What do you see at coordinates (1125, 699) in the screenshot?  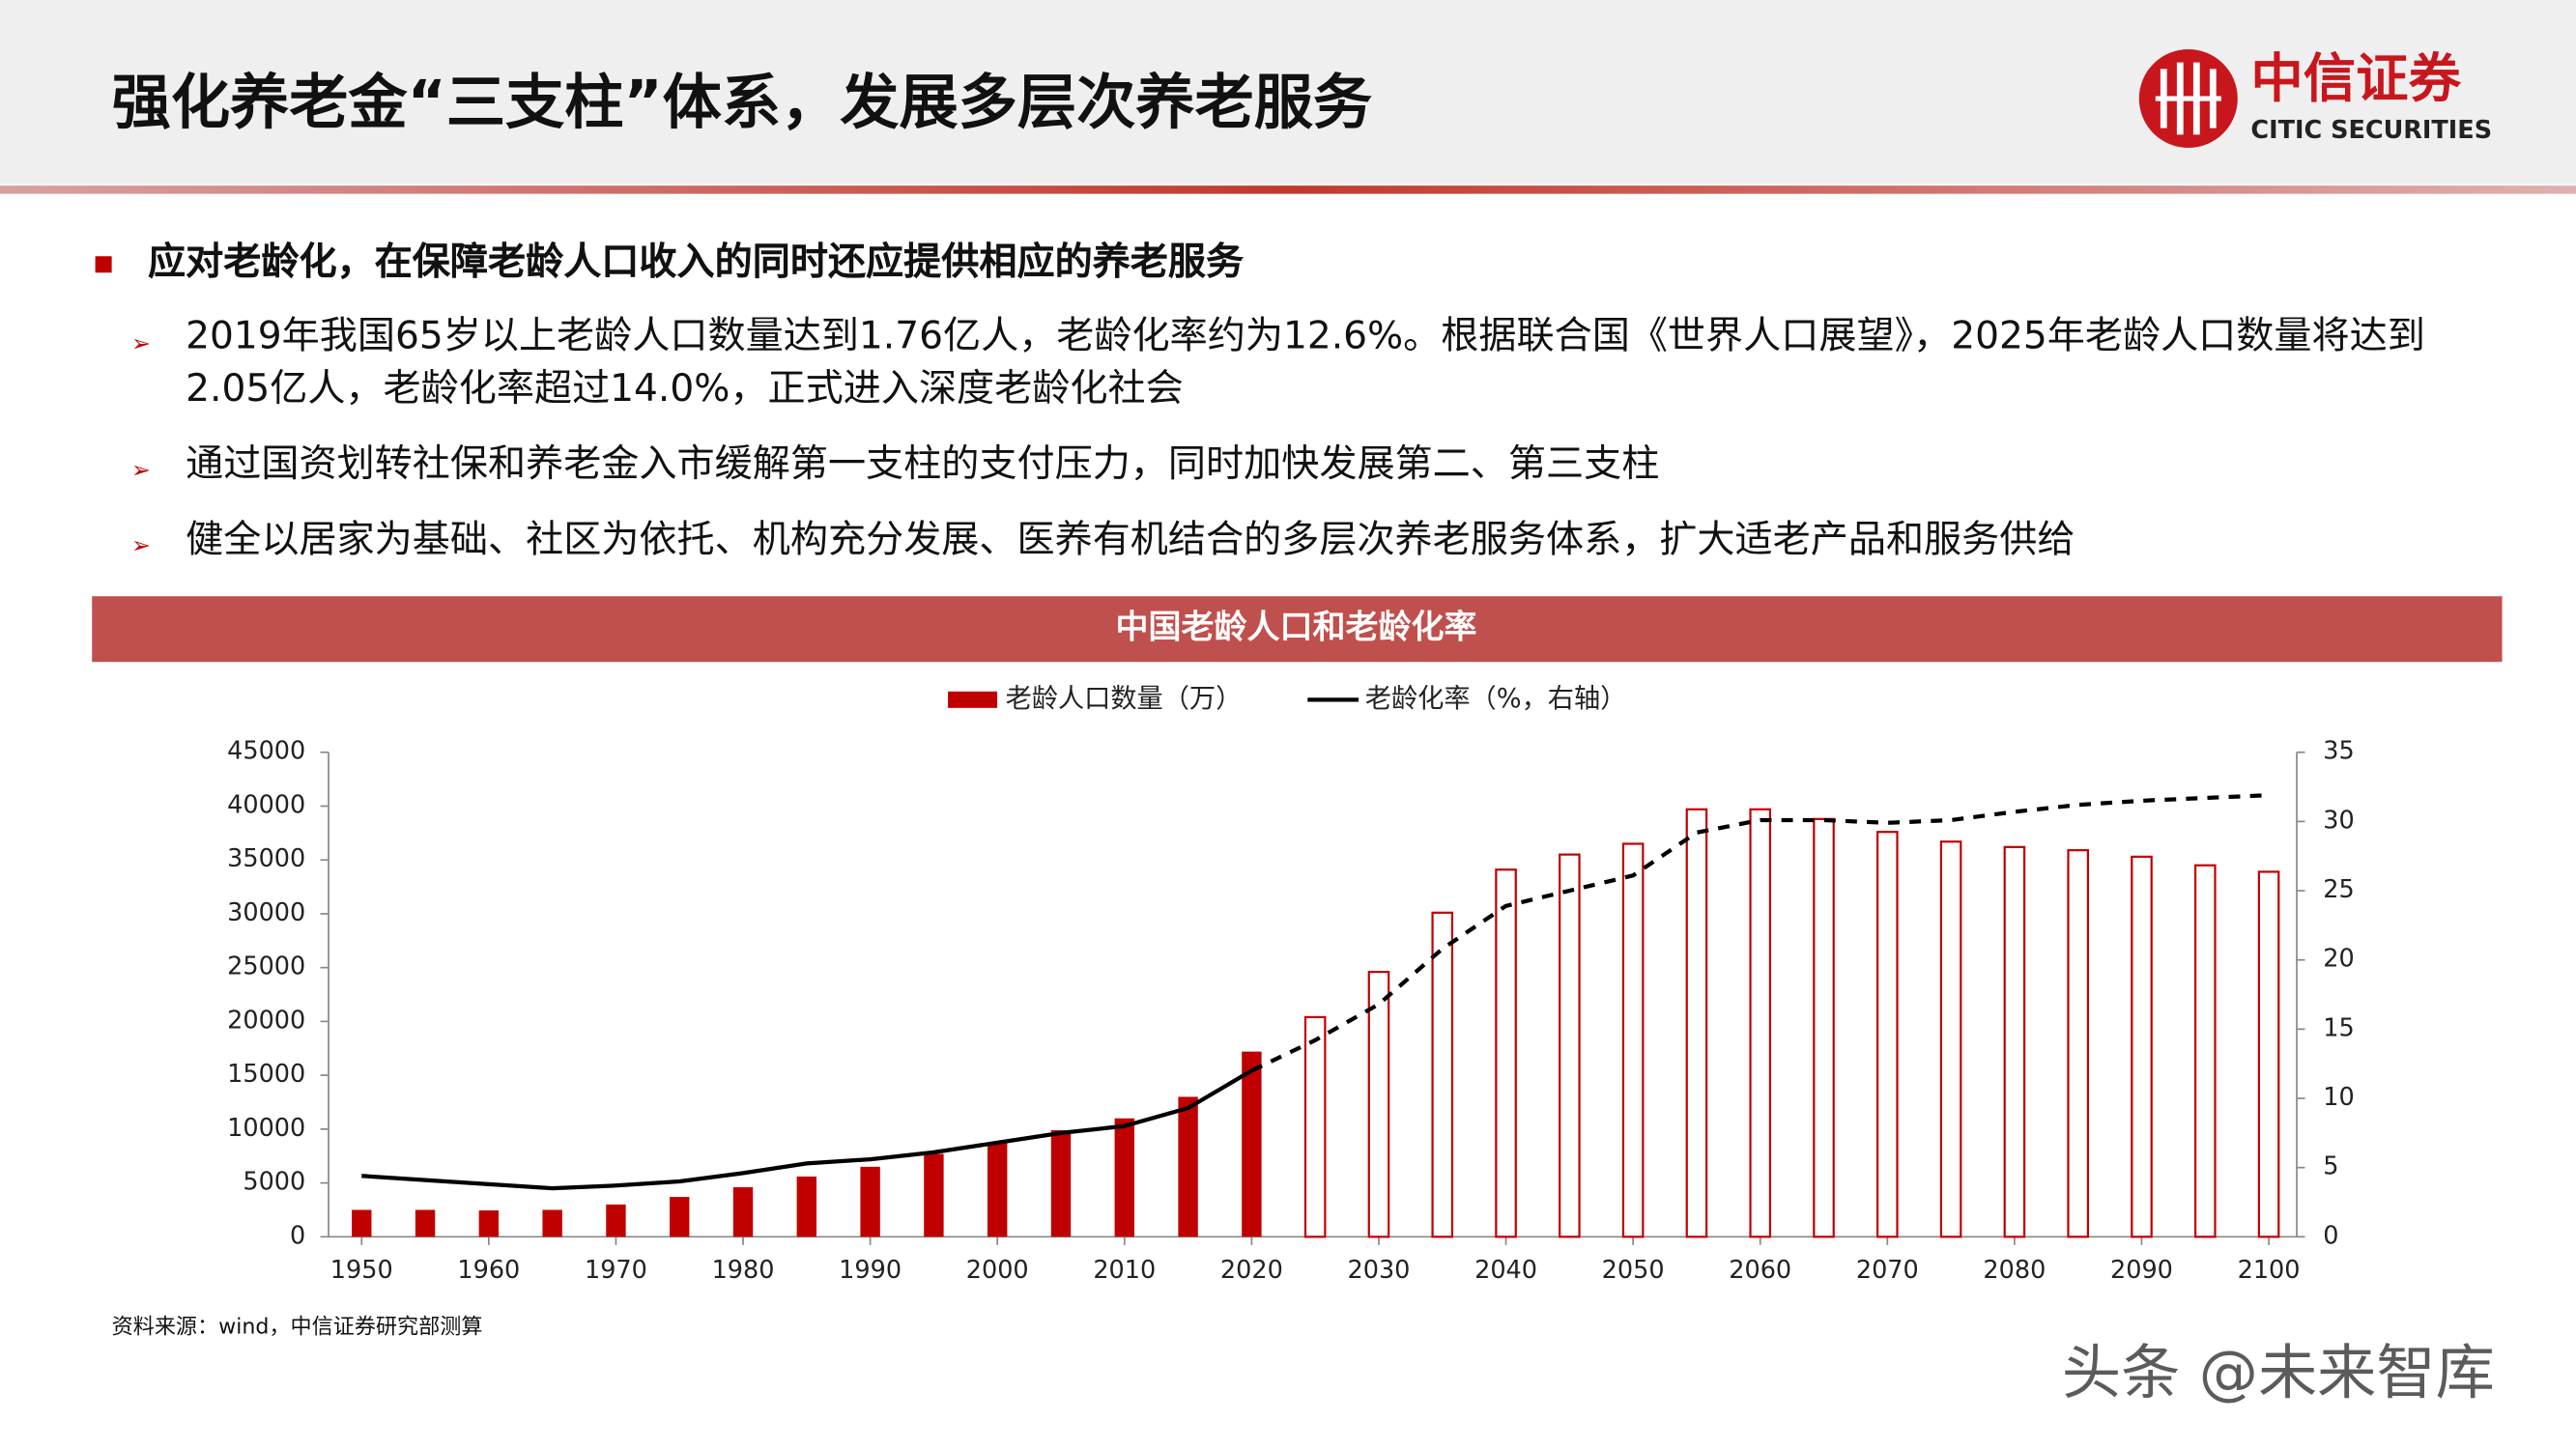 I see `legend-label: 老龄人口数量（万）` at bounding box center [1125, 699].